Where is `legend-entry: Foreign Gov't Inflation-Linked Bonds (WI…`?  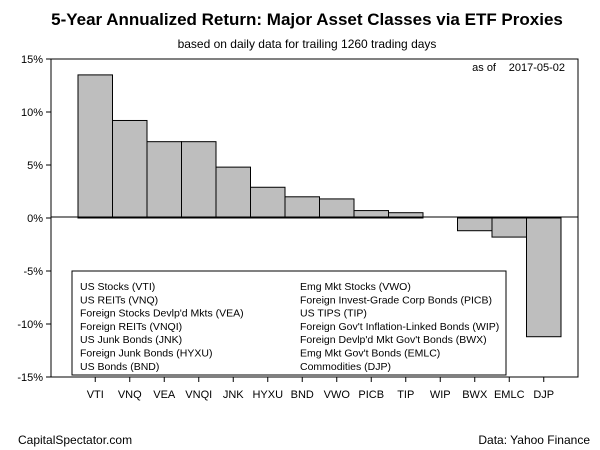
legend-entry: Foreign Gov't Inflation-Linked Bonds (WI… is located at coordinates (399, 327).